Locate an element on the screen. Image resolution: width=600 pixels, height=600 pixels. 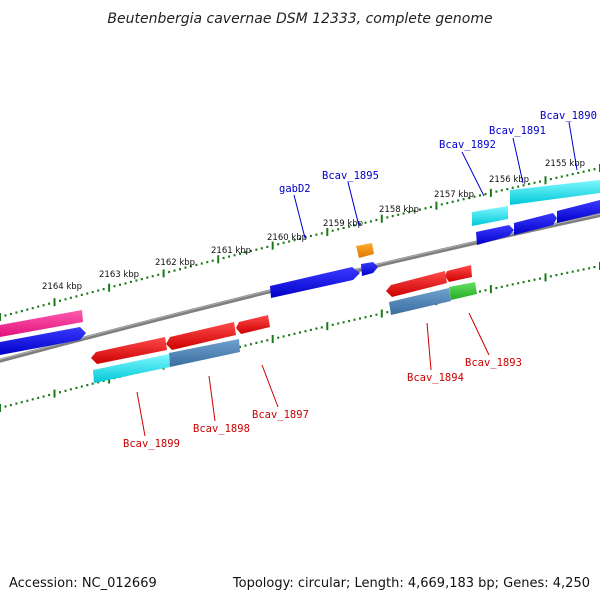
gene-bcav-1892-blue is located at coordinates (495, 235).